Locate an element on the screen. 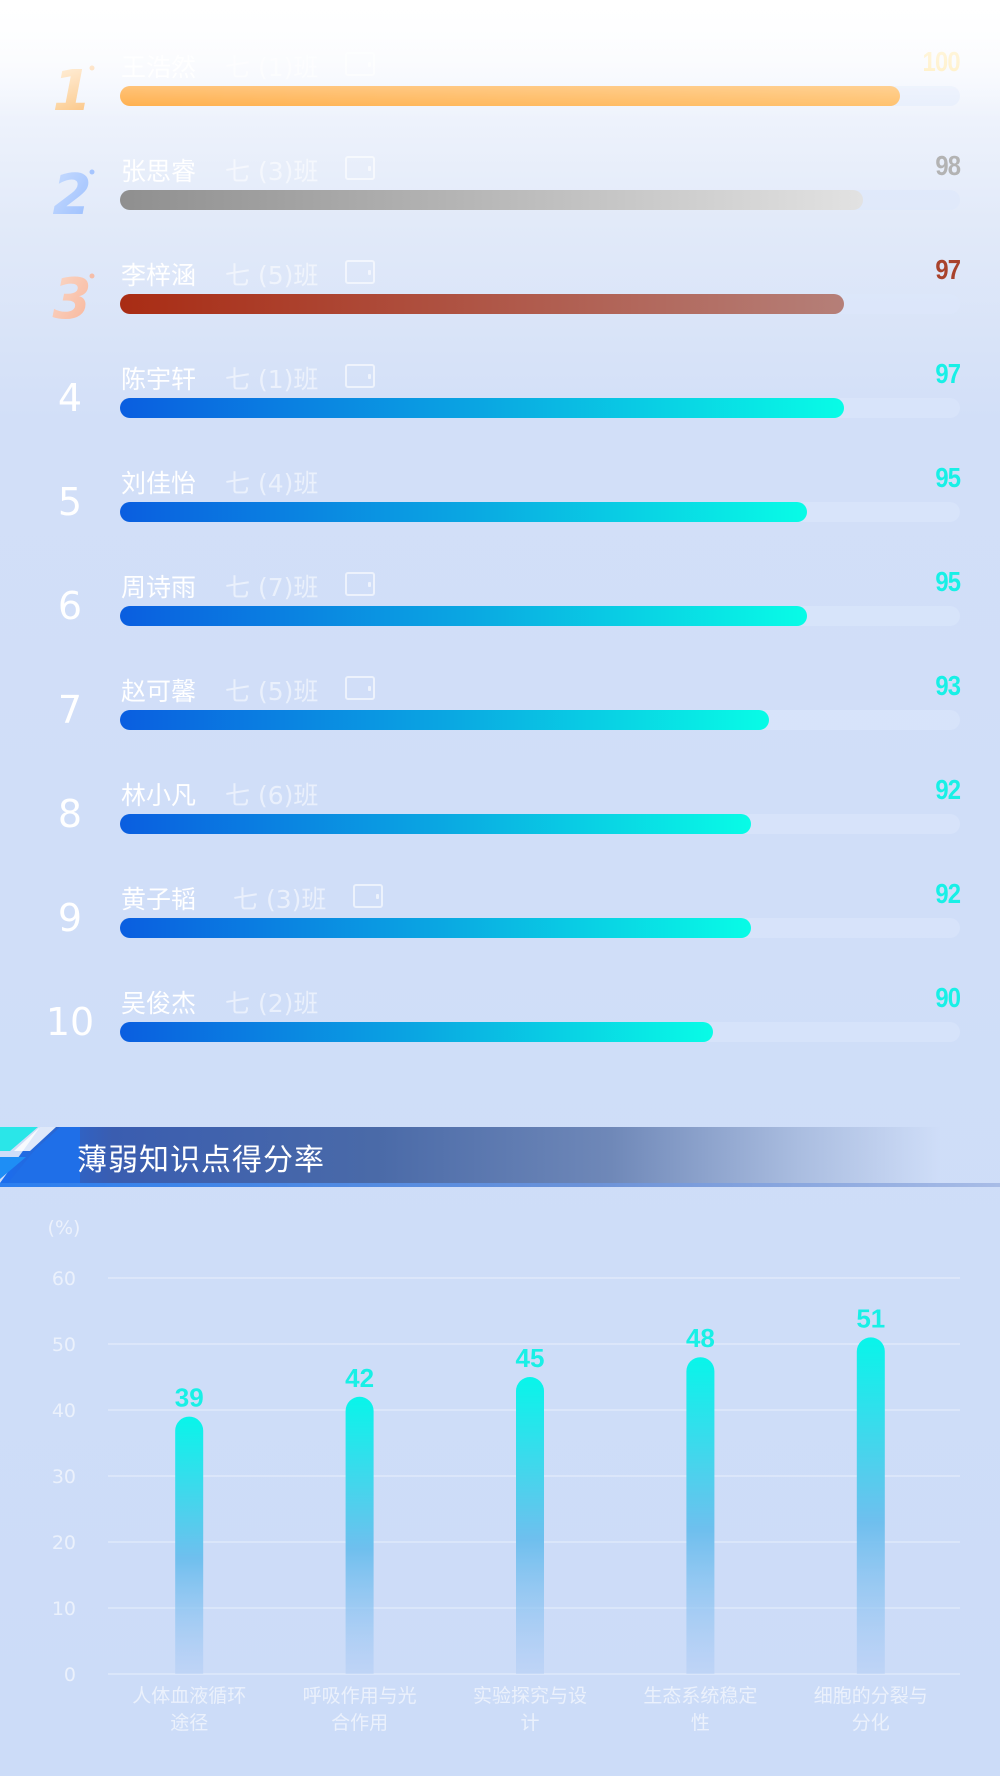 This screenshot has width=1000, height=1776. y-tick-label: 10 is located at coordinates (64, 1609).